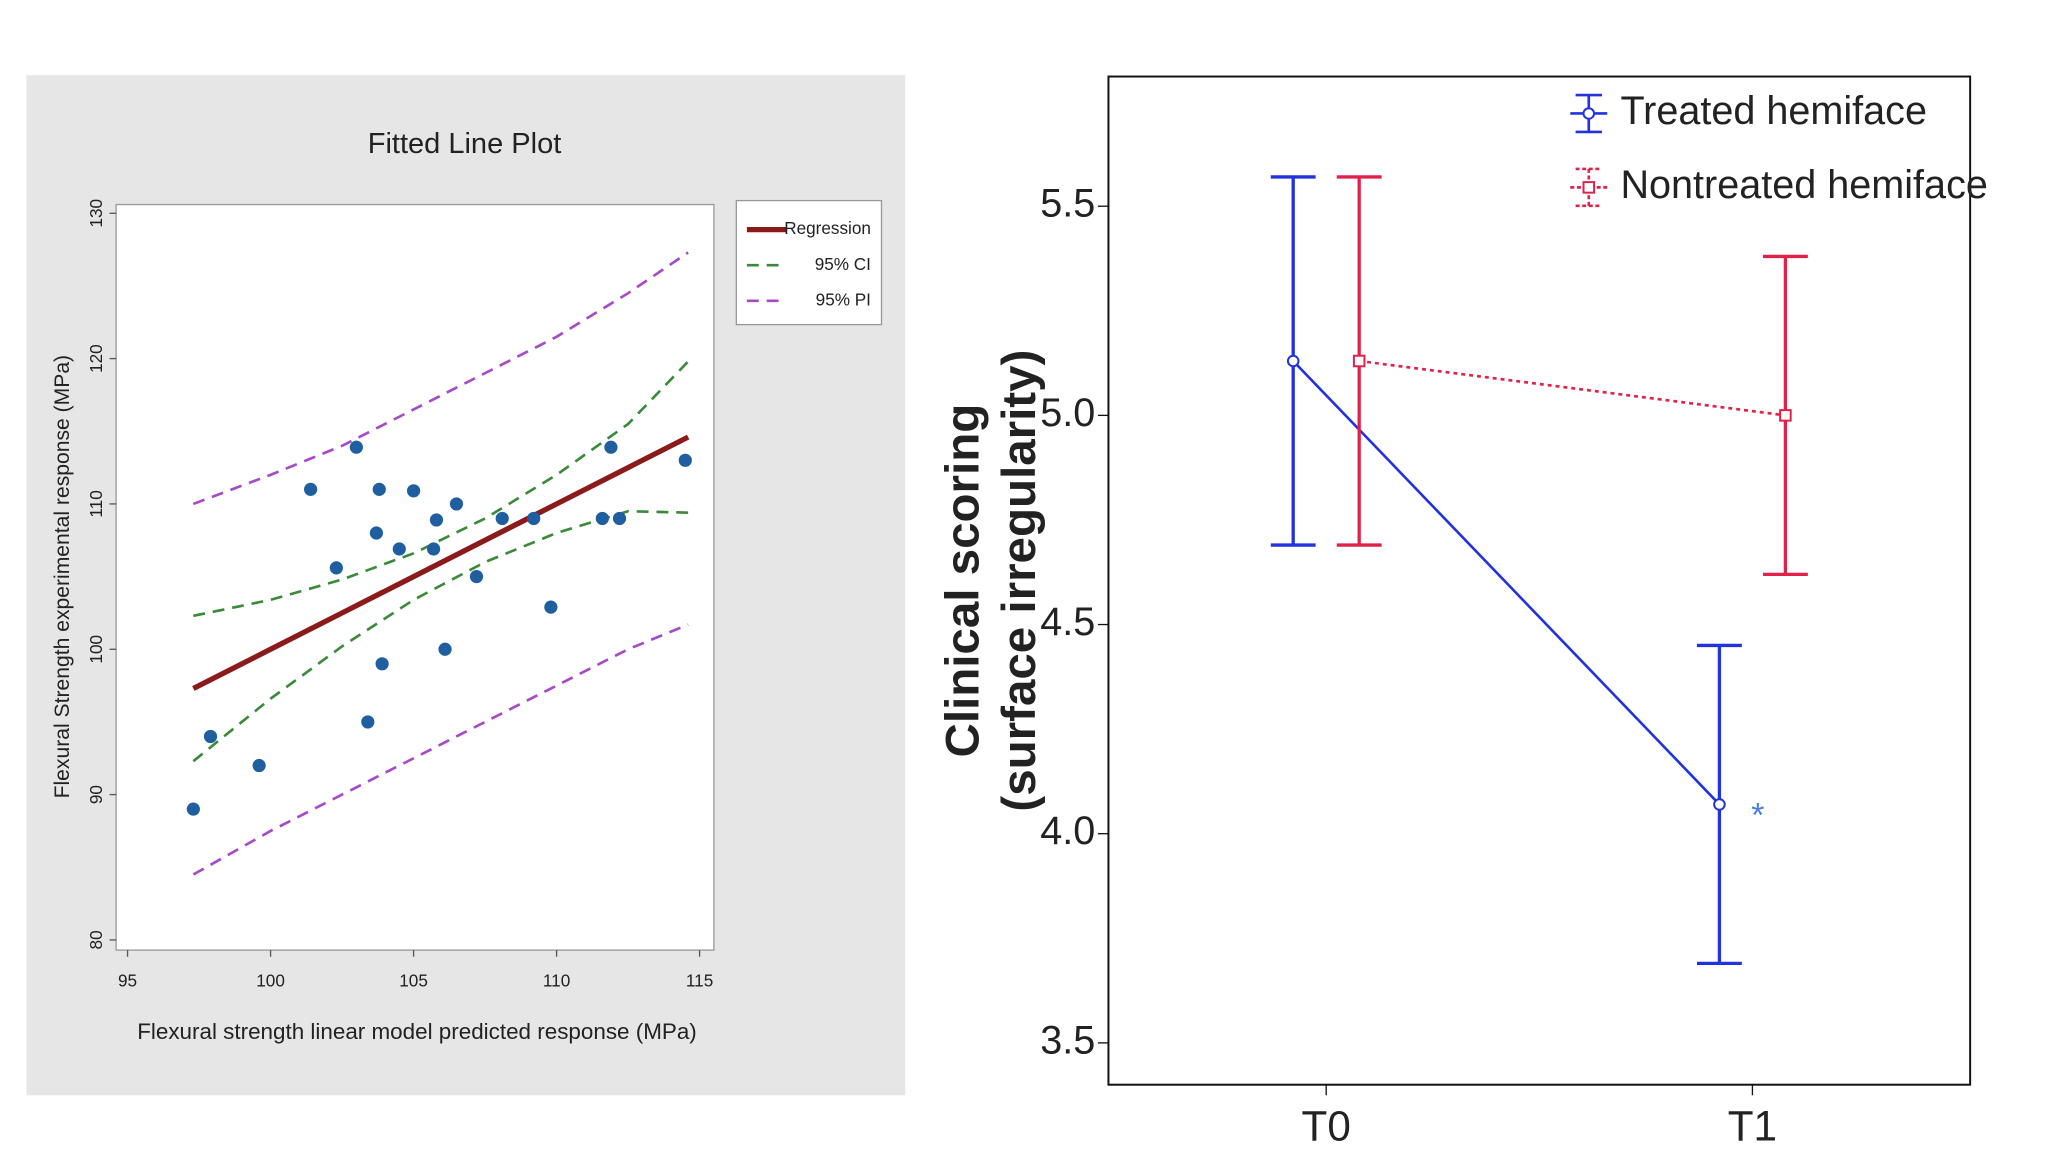 The image size is (2048, 1152). What do you see at coordinates (843, 264) in the screenshot?
I see `legend-label: 95% CI` at bounding box center [843, 264].